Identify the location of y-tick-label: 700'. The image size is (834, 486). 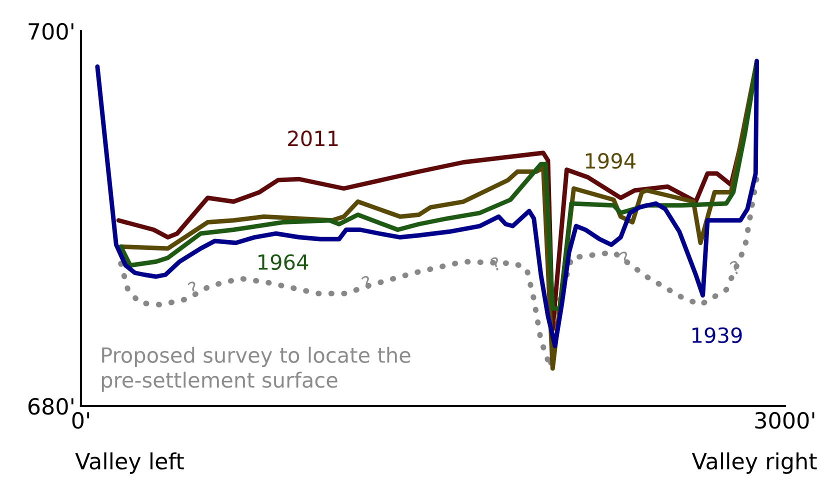
(51, 31).